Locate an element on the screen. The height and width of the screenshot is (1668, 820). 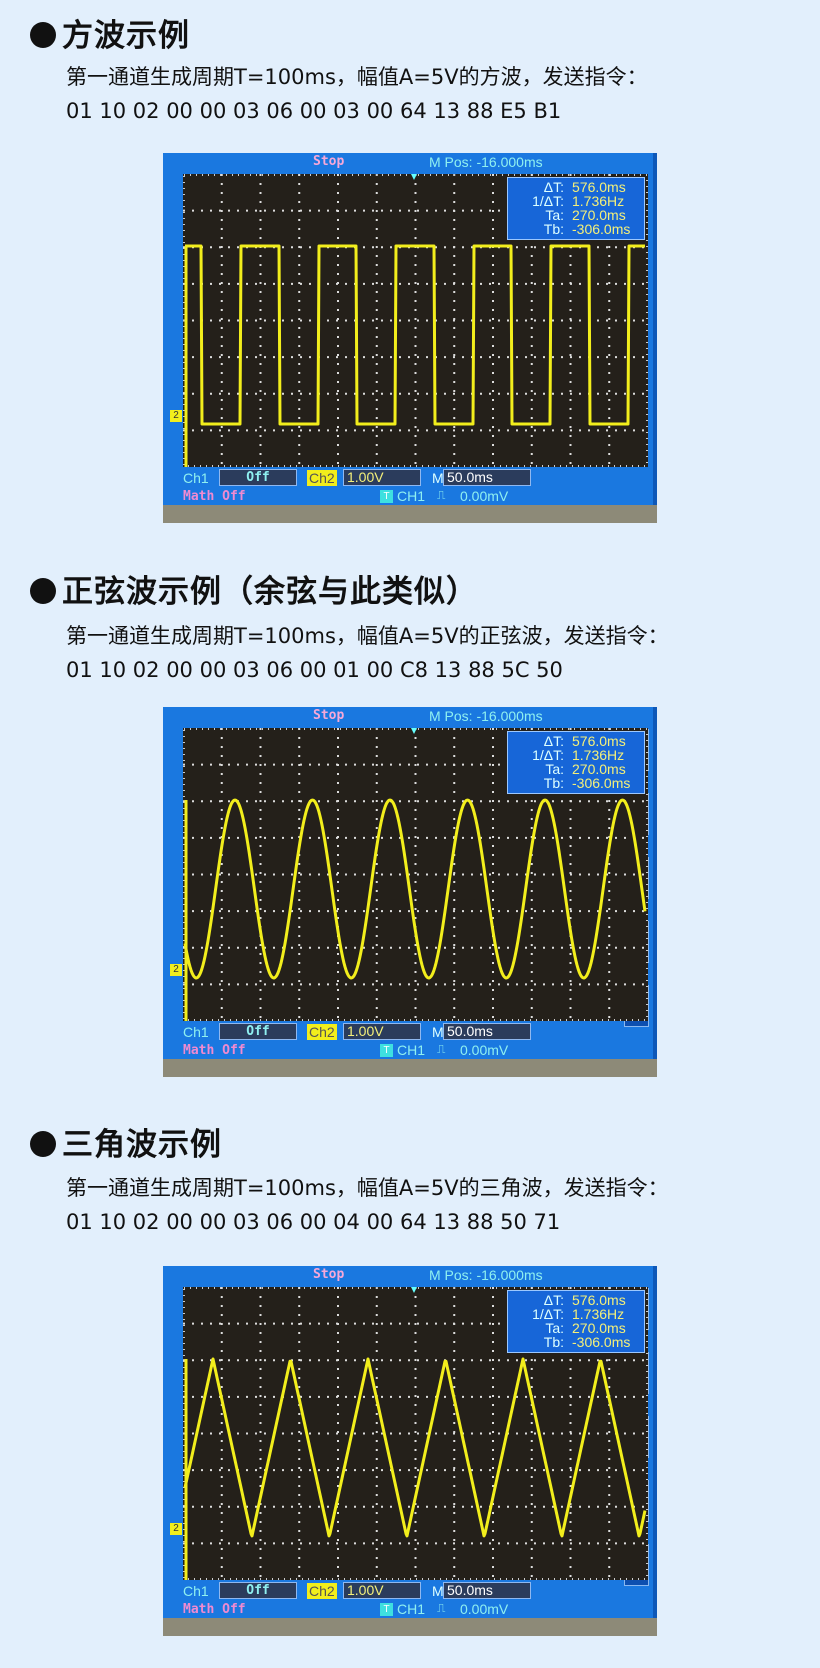
description-text: 第一通道生成周期T=100ms，幅值A=5V的方波，发送指令： is located at coordinates (357, 77).